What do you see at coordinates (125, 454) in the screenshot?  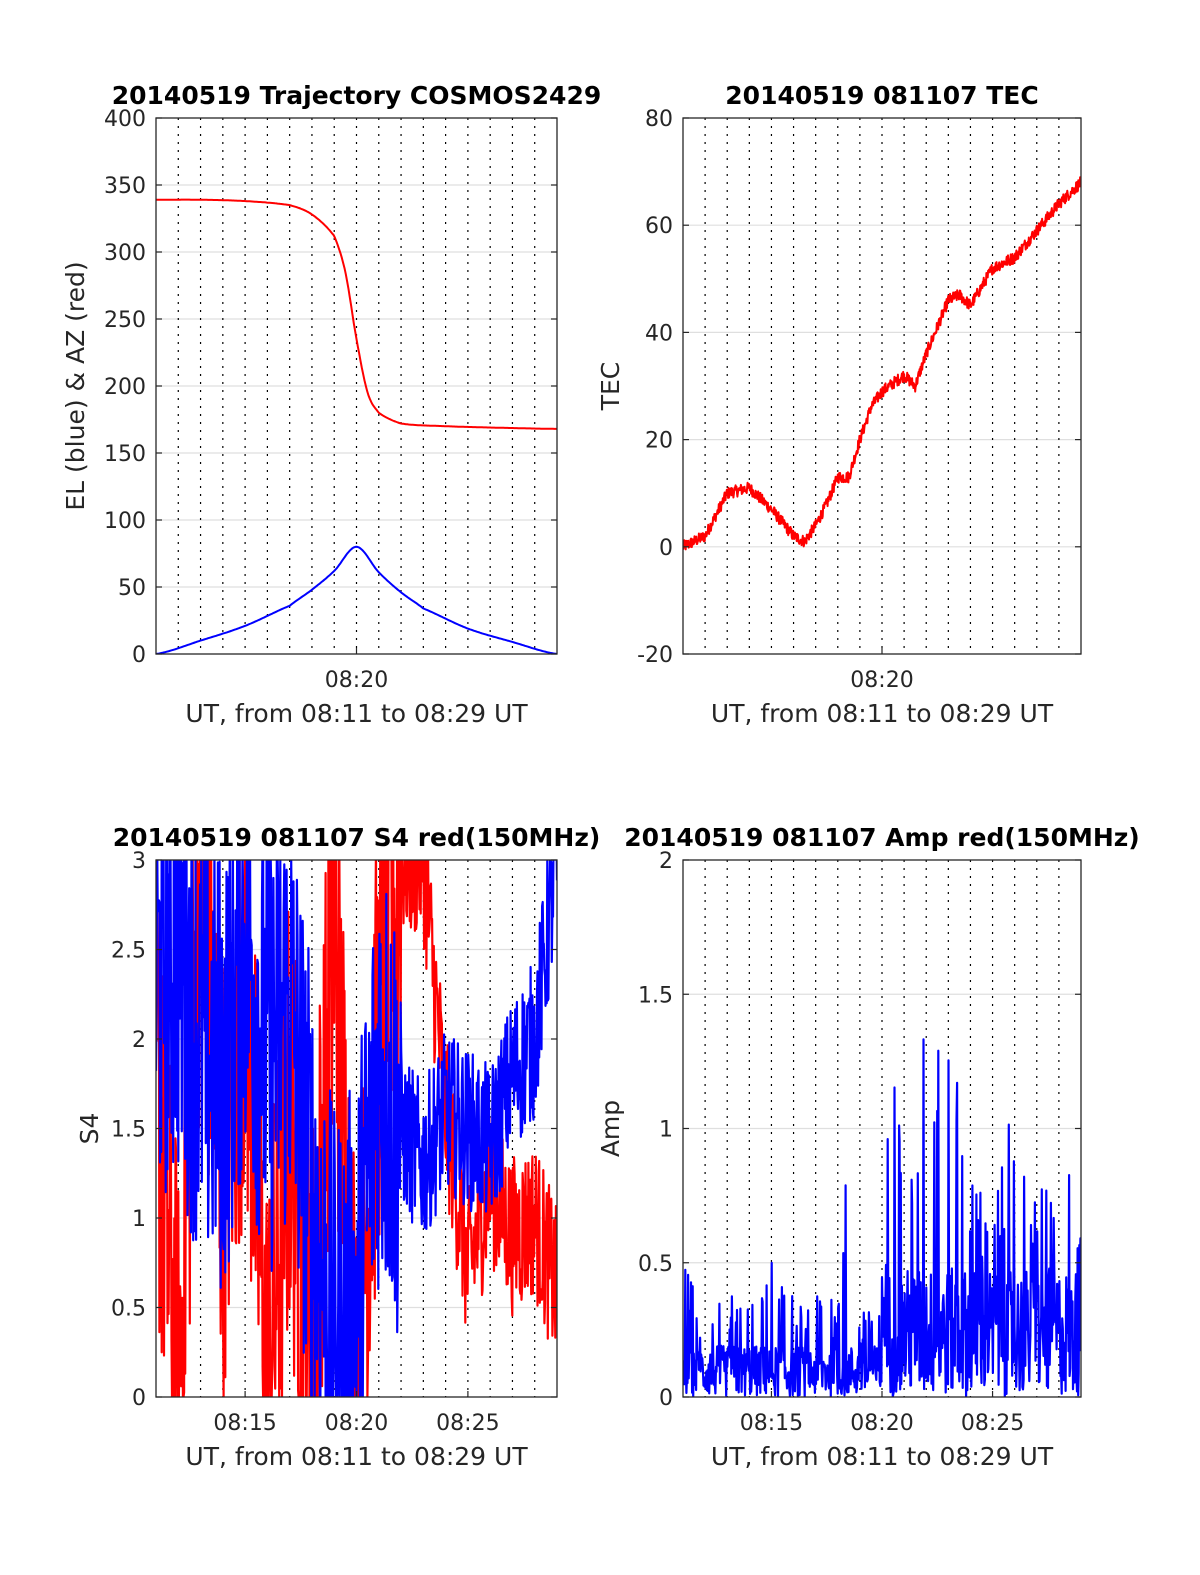 I see `y-tick-label: 150` at bounding box center [125, 454].